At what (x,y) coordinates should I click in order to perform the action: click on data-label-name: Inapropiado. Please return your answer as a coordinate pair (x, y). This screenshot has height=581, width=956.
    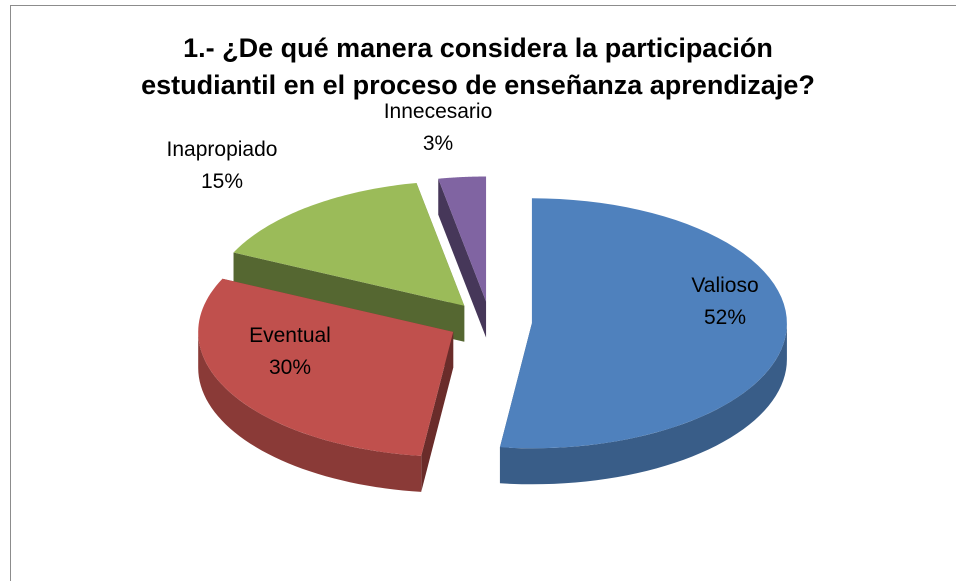
    Looking at the image, I should click on (222, 149).